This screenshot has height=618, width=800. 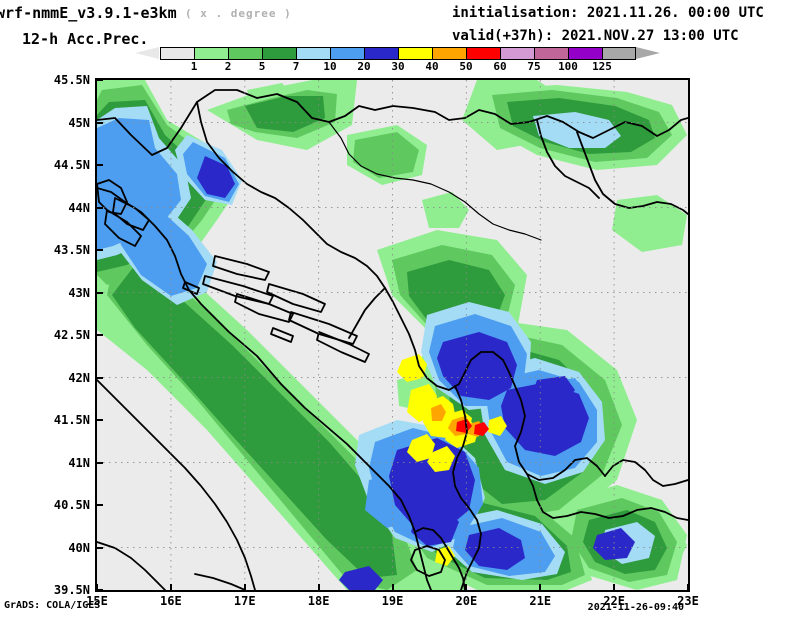 What do you see at coordinates (595, 36) in the screenshot?
I see `valid-time: valid(+37h): 2021.NOV.27 13:00 UTC` at bounding box center [595, 36].